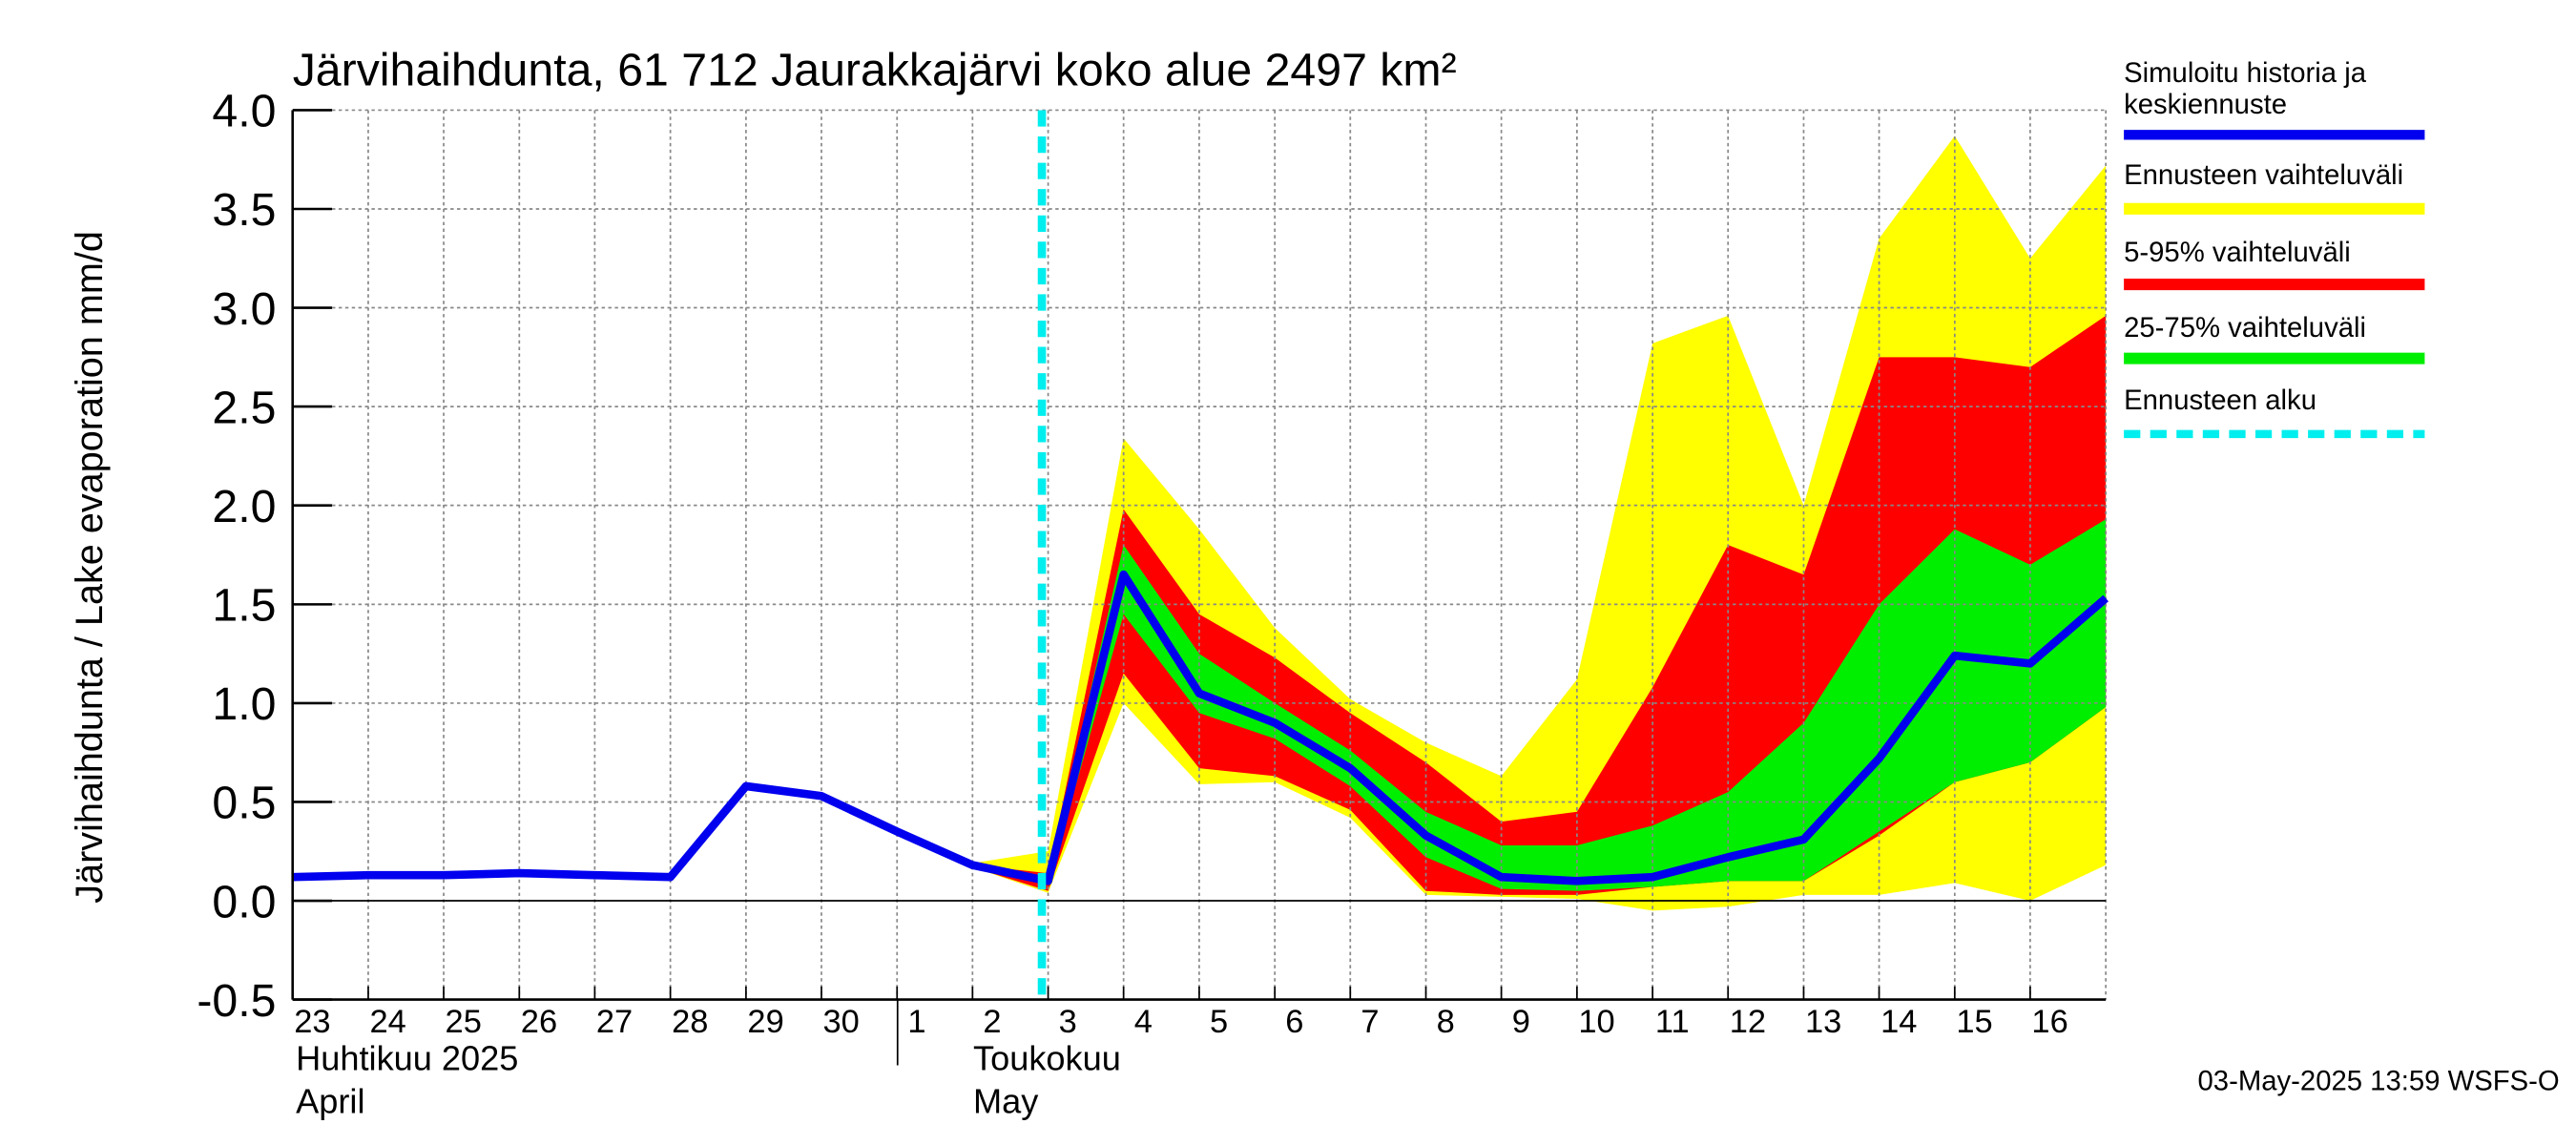  Describe the element at coordinates (1143, 1022) in the screenshot. I see `x-tick-label: 4` at that location.